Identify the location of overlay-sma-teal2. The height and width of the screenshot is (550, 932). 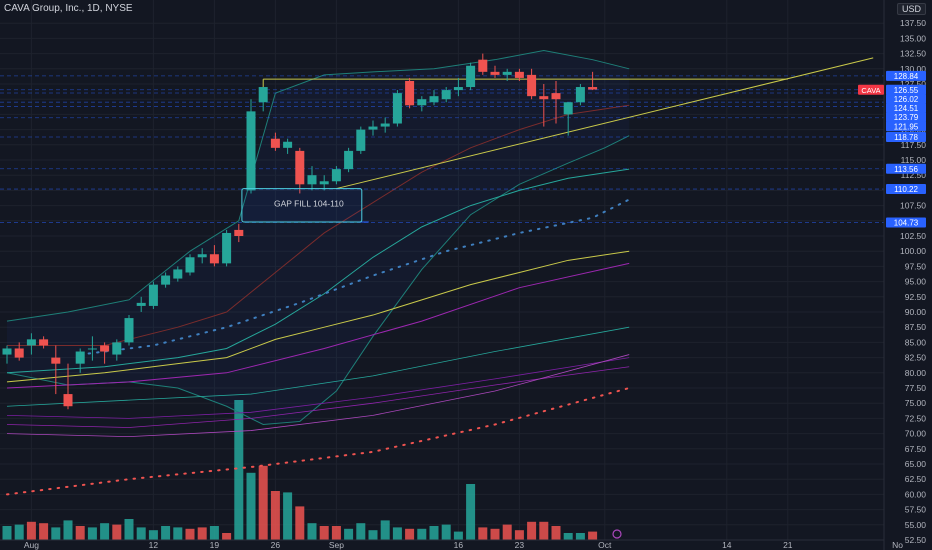
(318, 366).